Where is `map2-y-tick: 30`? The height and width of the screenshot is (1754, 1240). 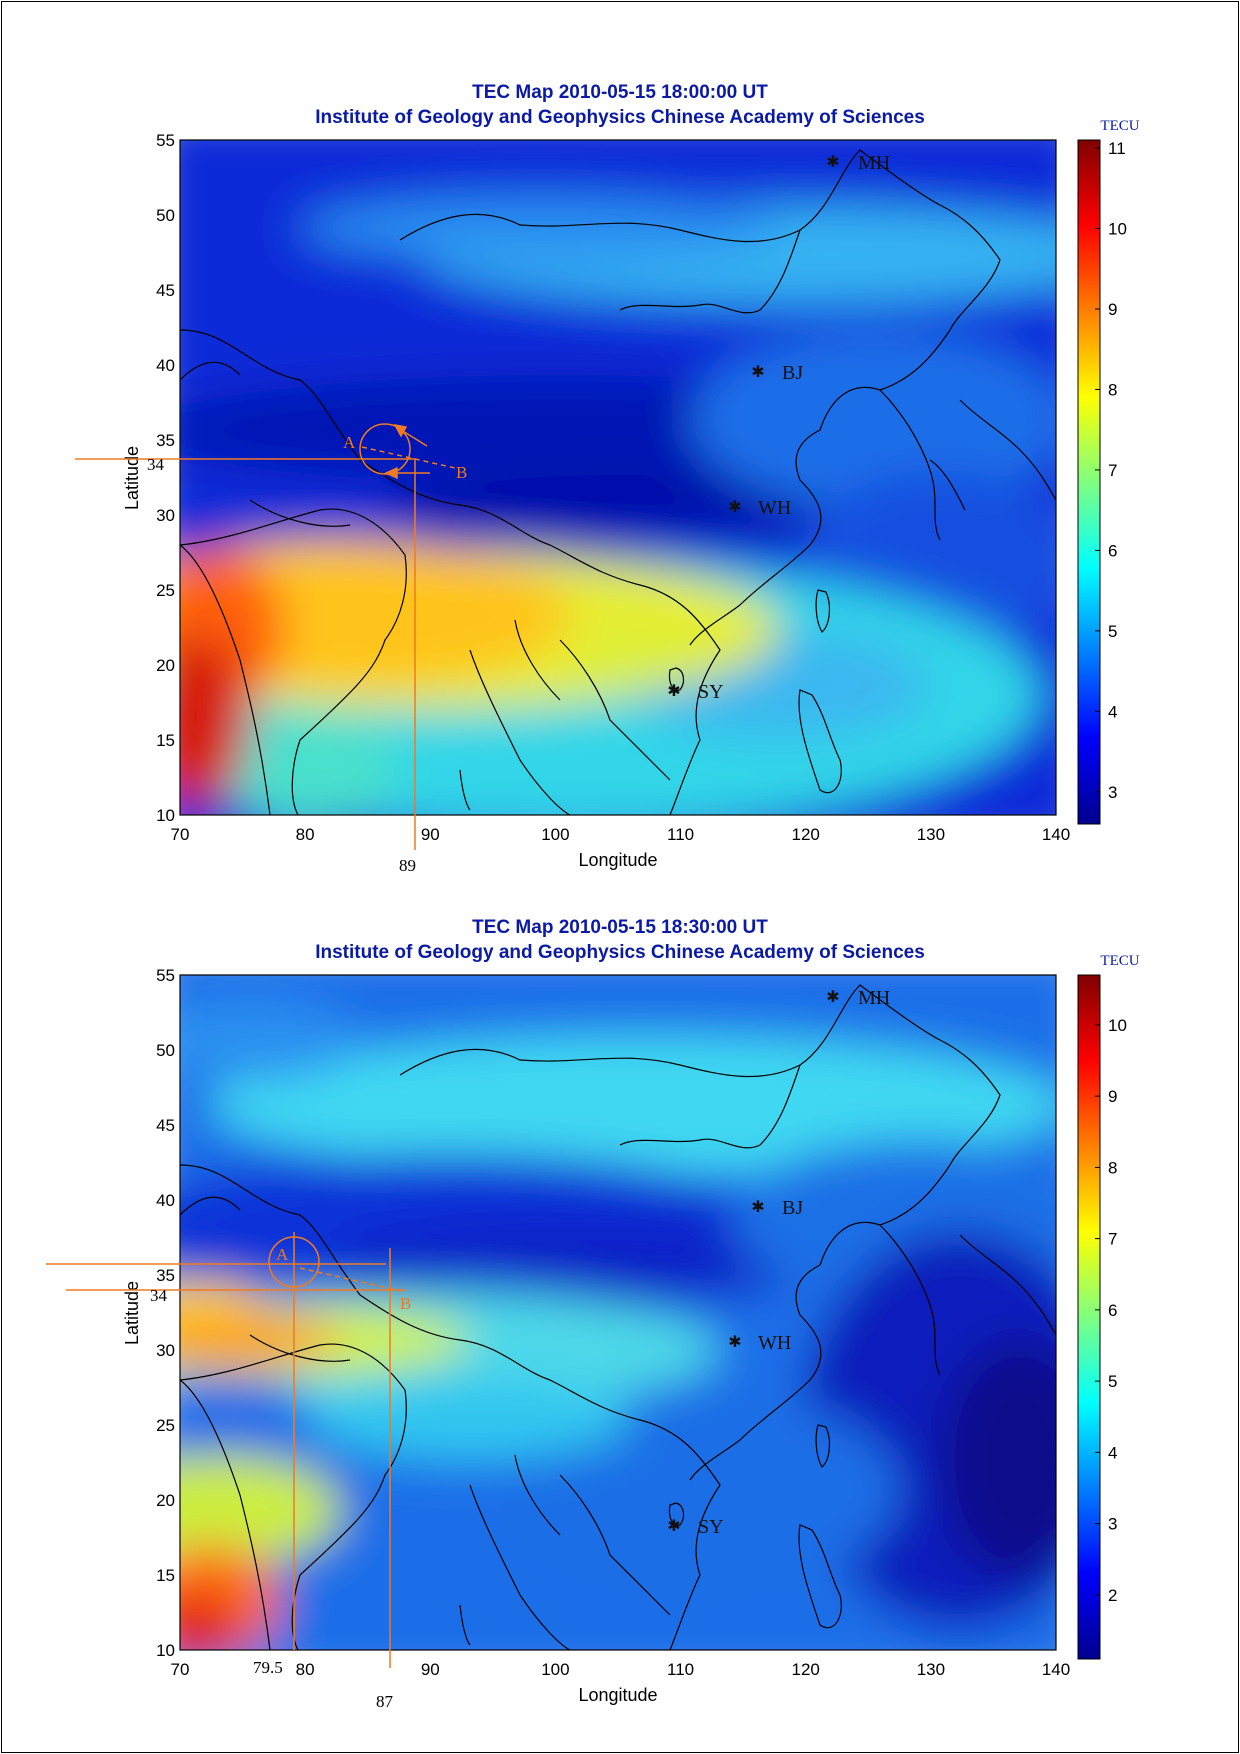
map2-y-tick: 30 is located at coordinates (165, 1350).